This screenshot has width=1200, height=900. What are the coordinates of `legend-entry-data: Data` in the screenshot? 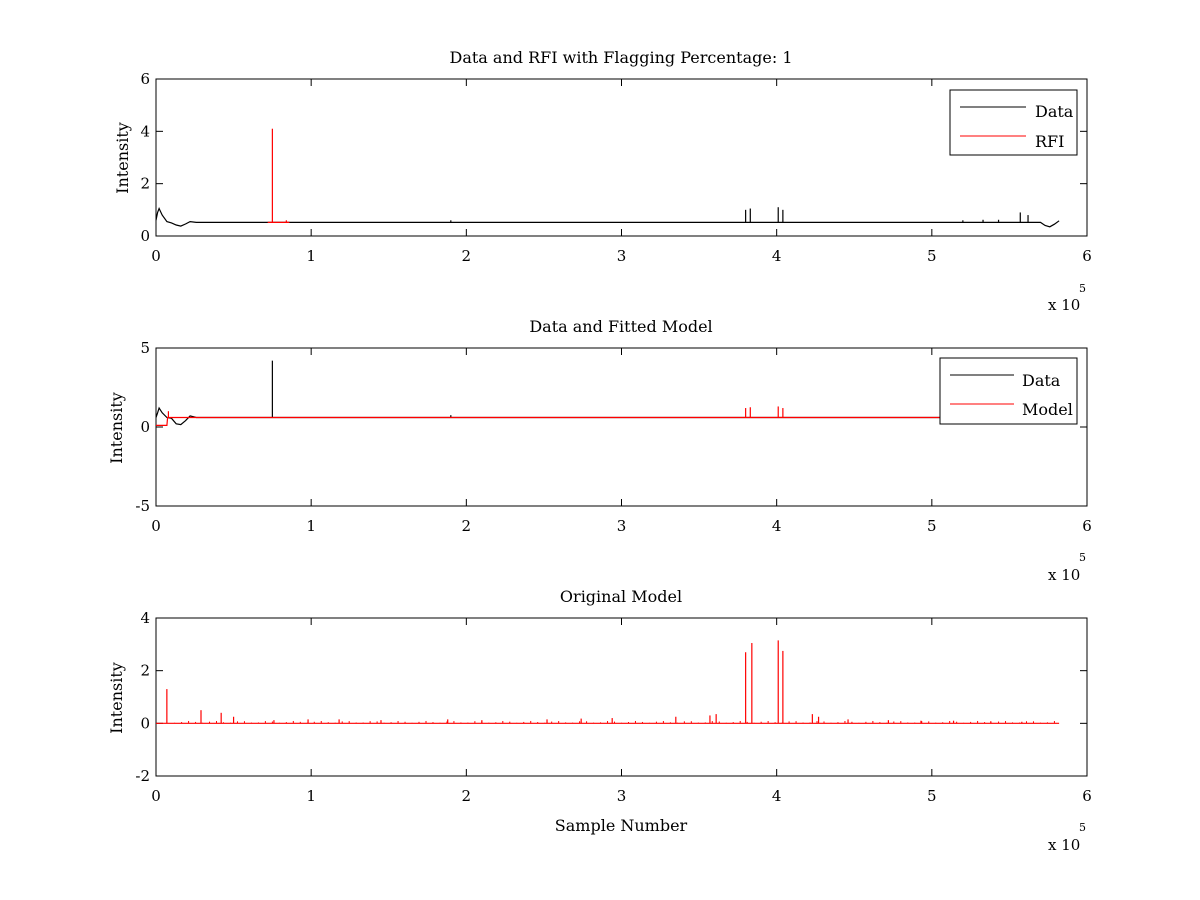 It's located at (1054, 111).